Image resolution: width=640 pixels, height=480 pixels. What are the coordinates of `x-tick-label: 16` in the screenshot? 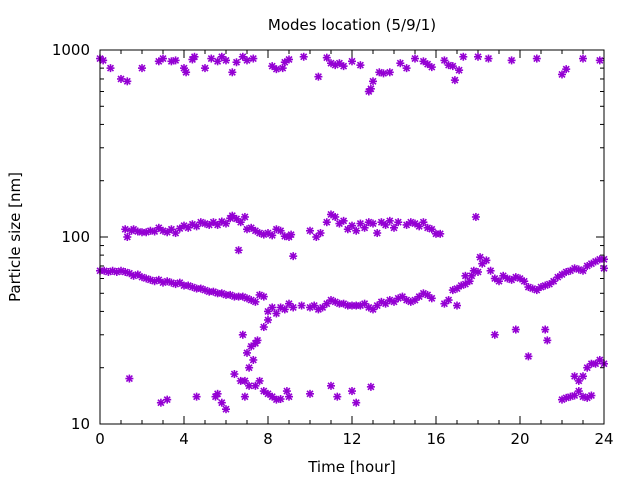 It's located at (435, 439).